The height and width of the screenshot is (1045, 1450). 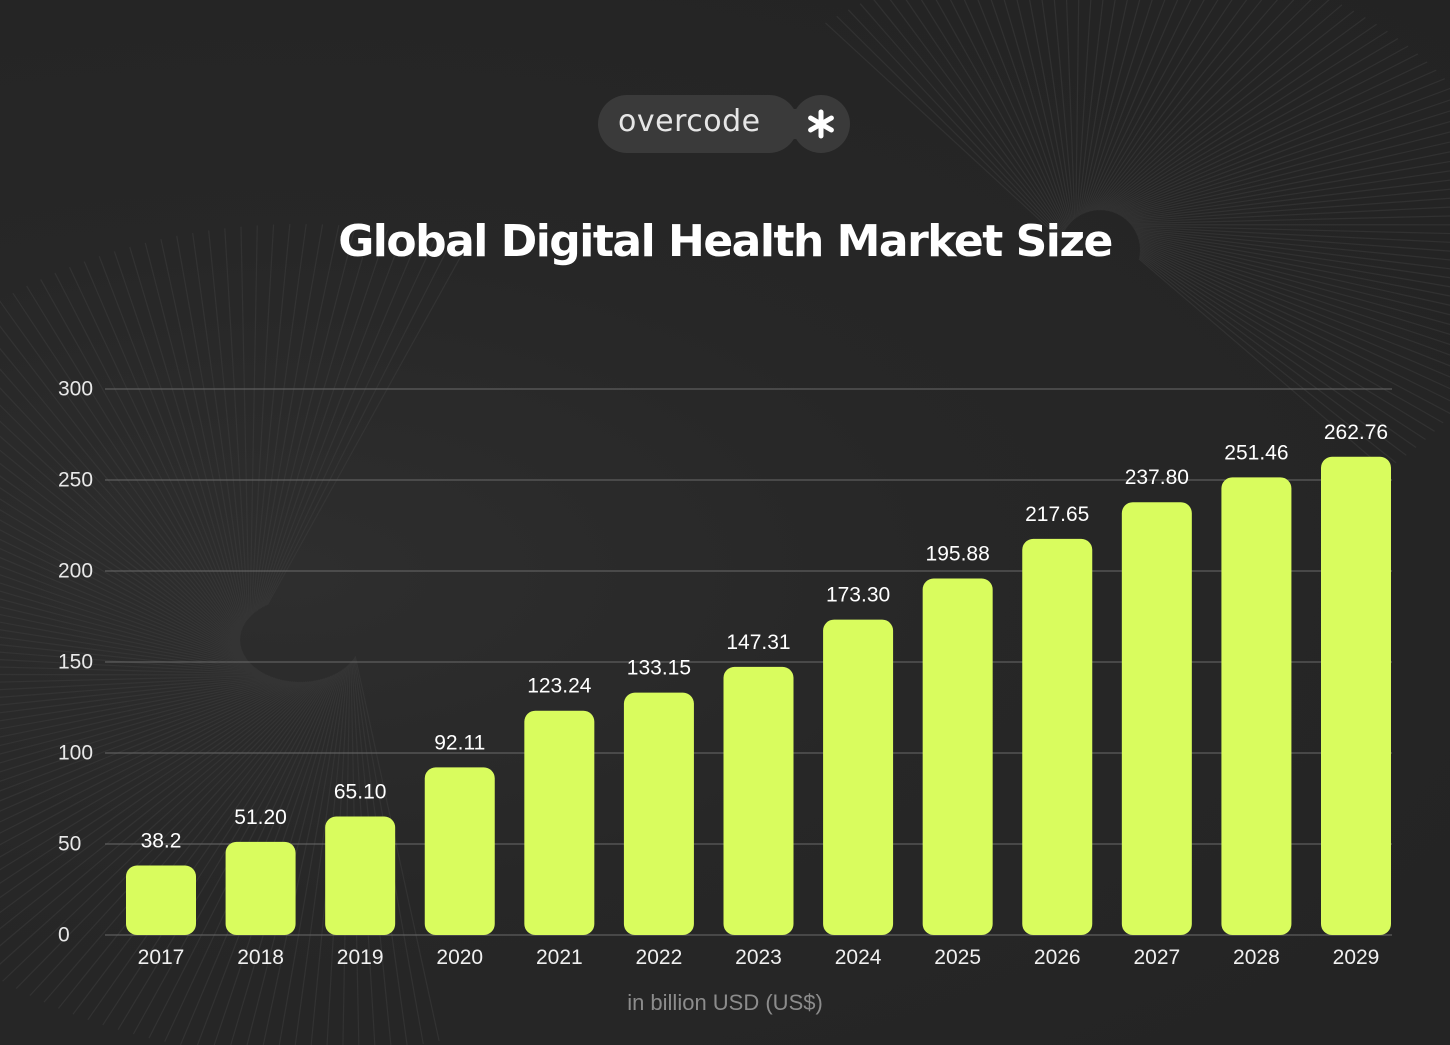 What do you see at coordinates (64, 935) in the screenshot?
I see `y-tick-label: 0` at bounding box center [64, 935].